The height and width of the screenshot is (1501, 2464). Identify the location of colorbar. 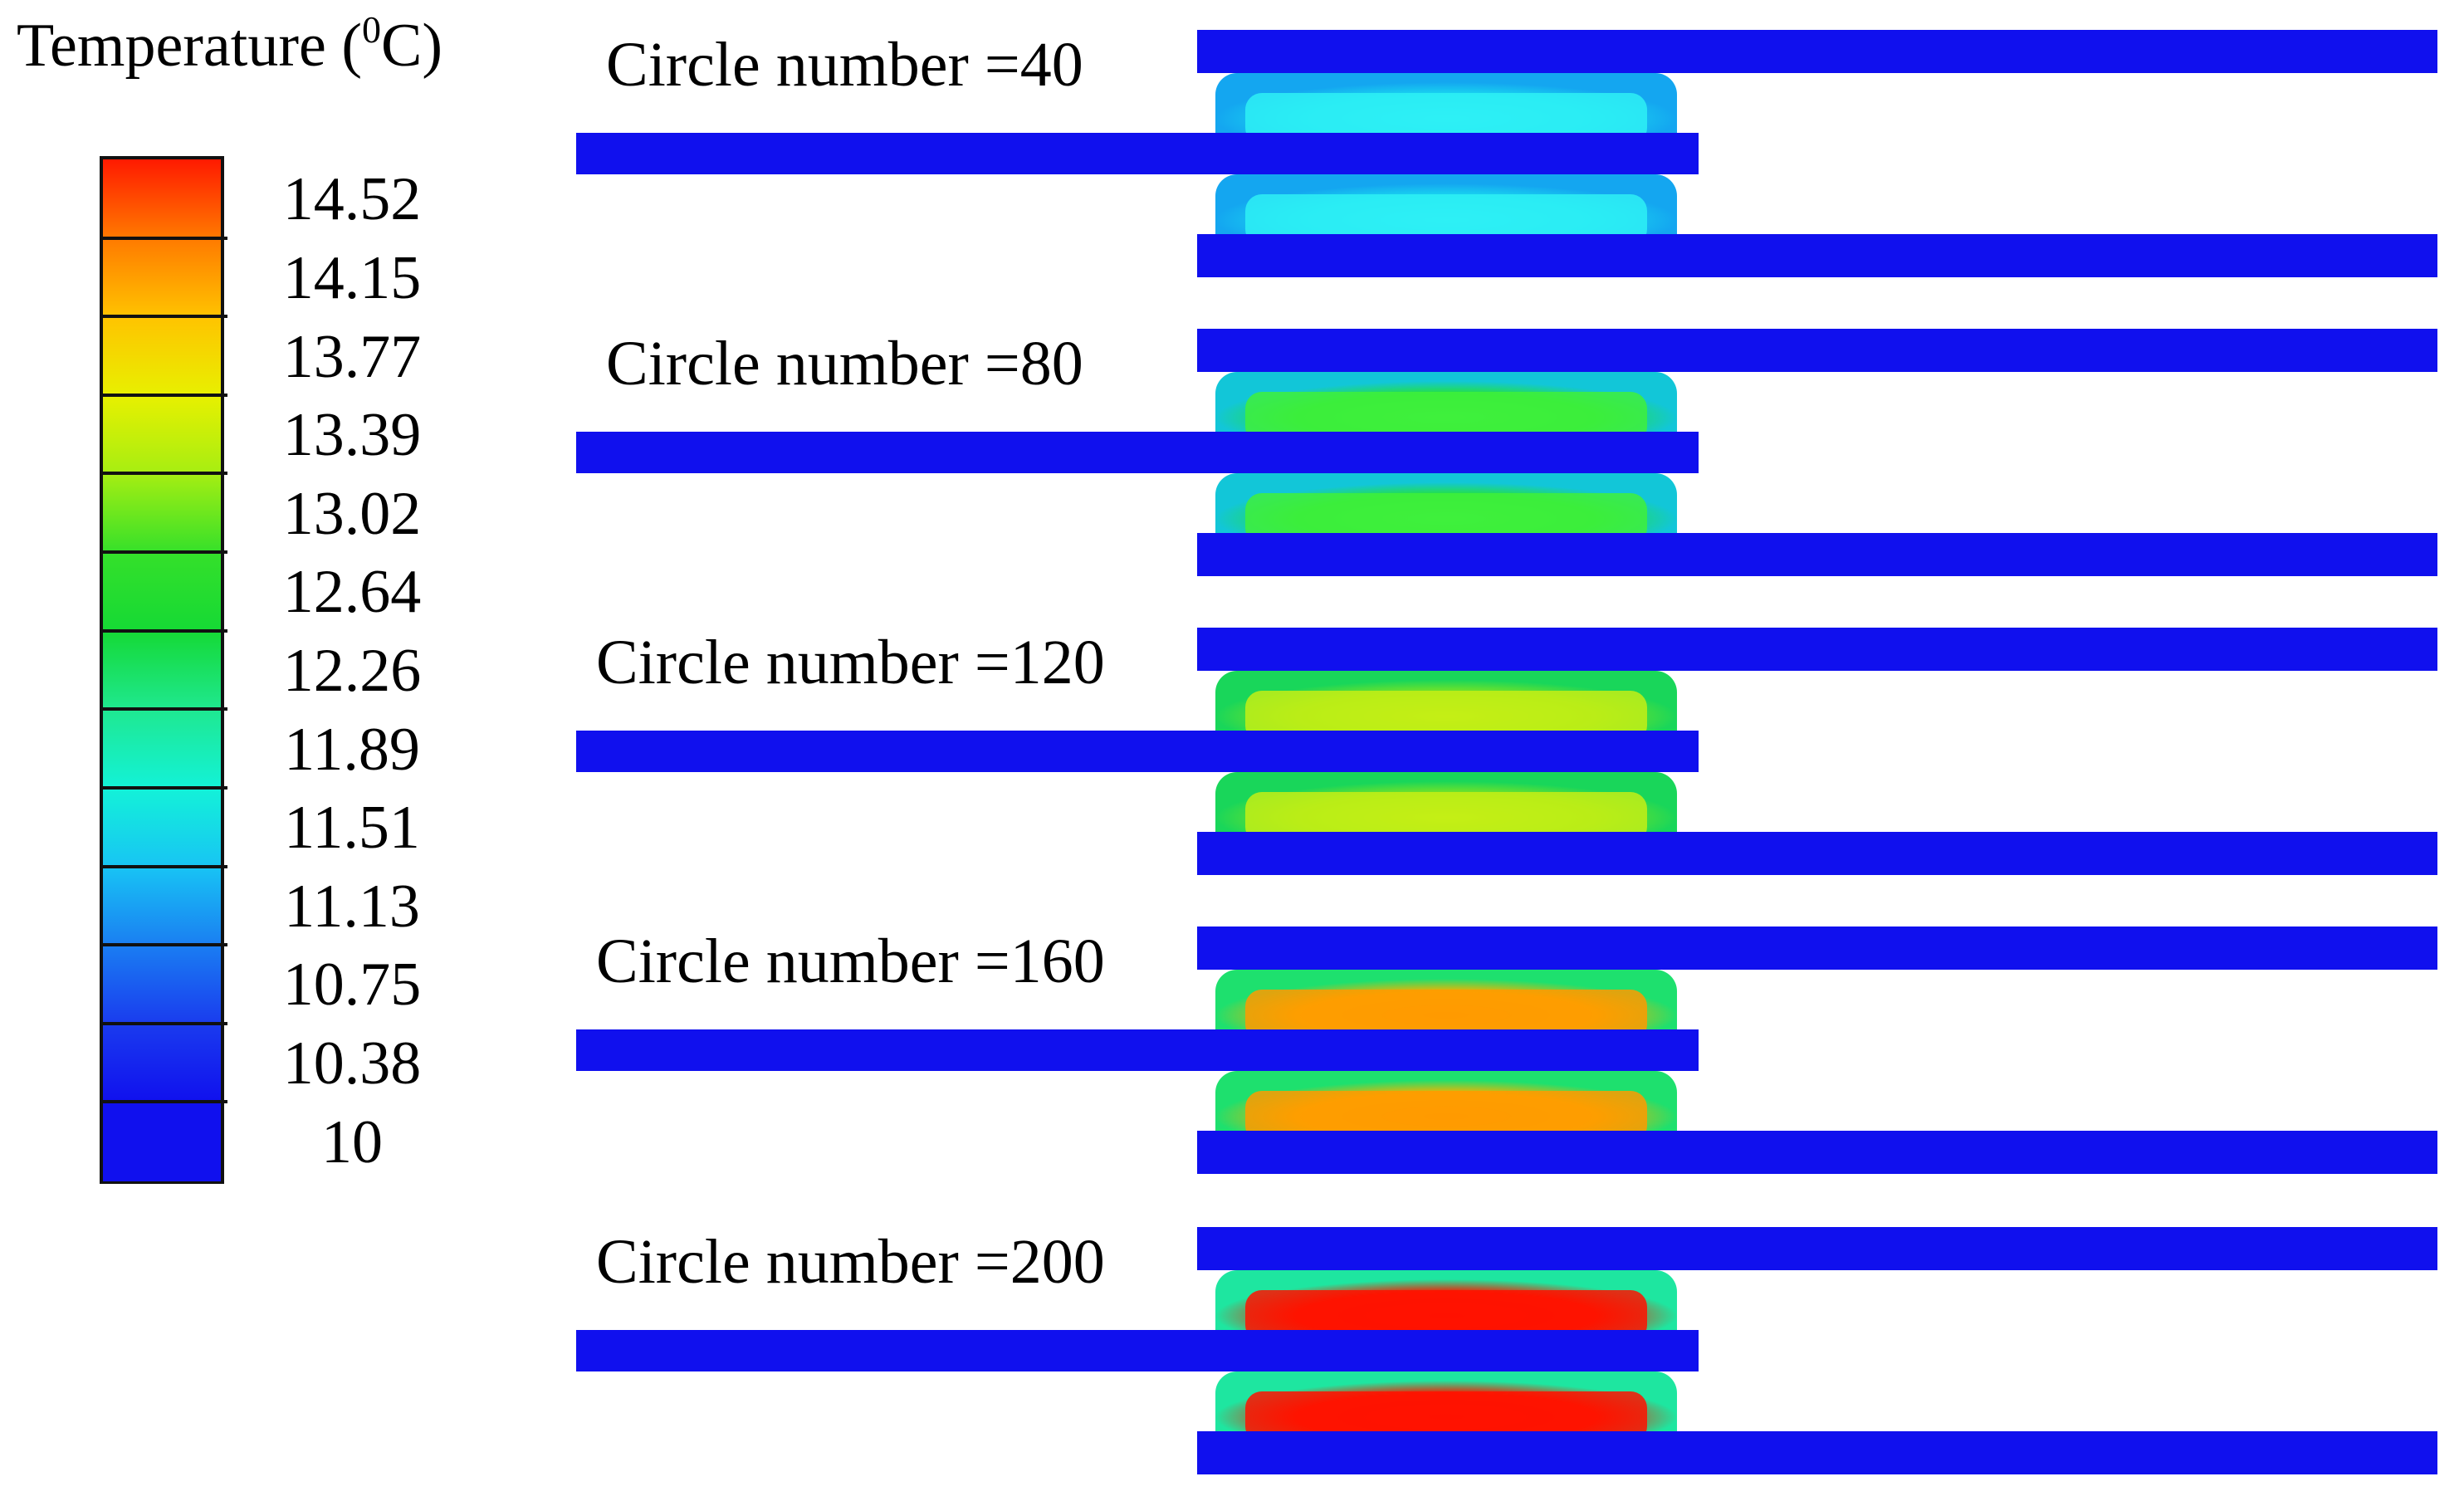
(163, 670).